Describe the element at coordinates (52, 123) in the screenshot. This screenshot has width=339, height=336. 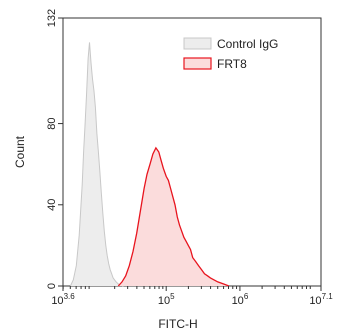
I see `y-tick-label-2: 80` at that location.